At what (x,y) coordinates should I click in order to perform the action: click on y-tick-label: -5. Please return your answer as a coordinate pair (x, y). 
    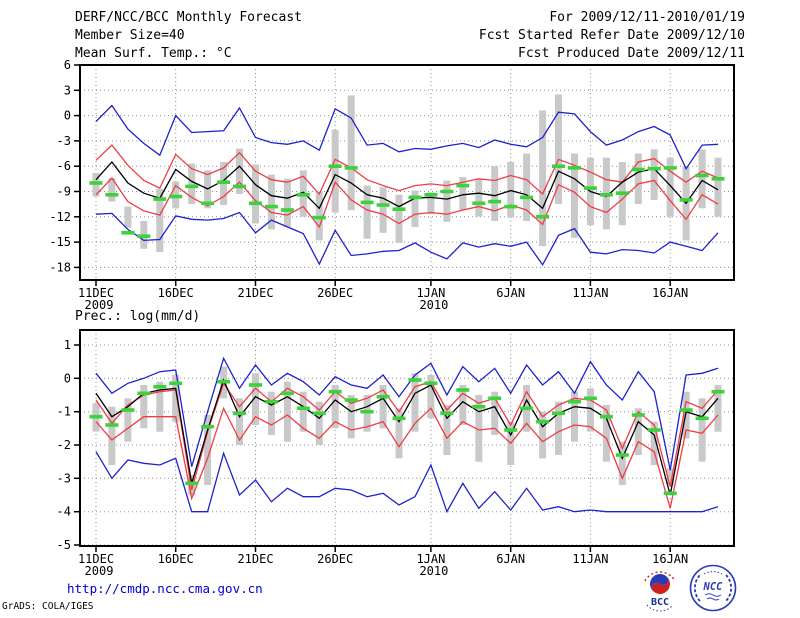
    Looking at the image, I should click on (64, 545).